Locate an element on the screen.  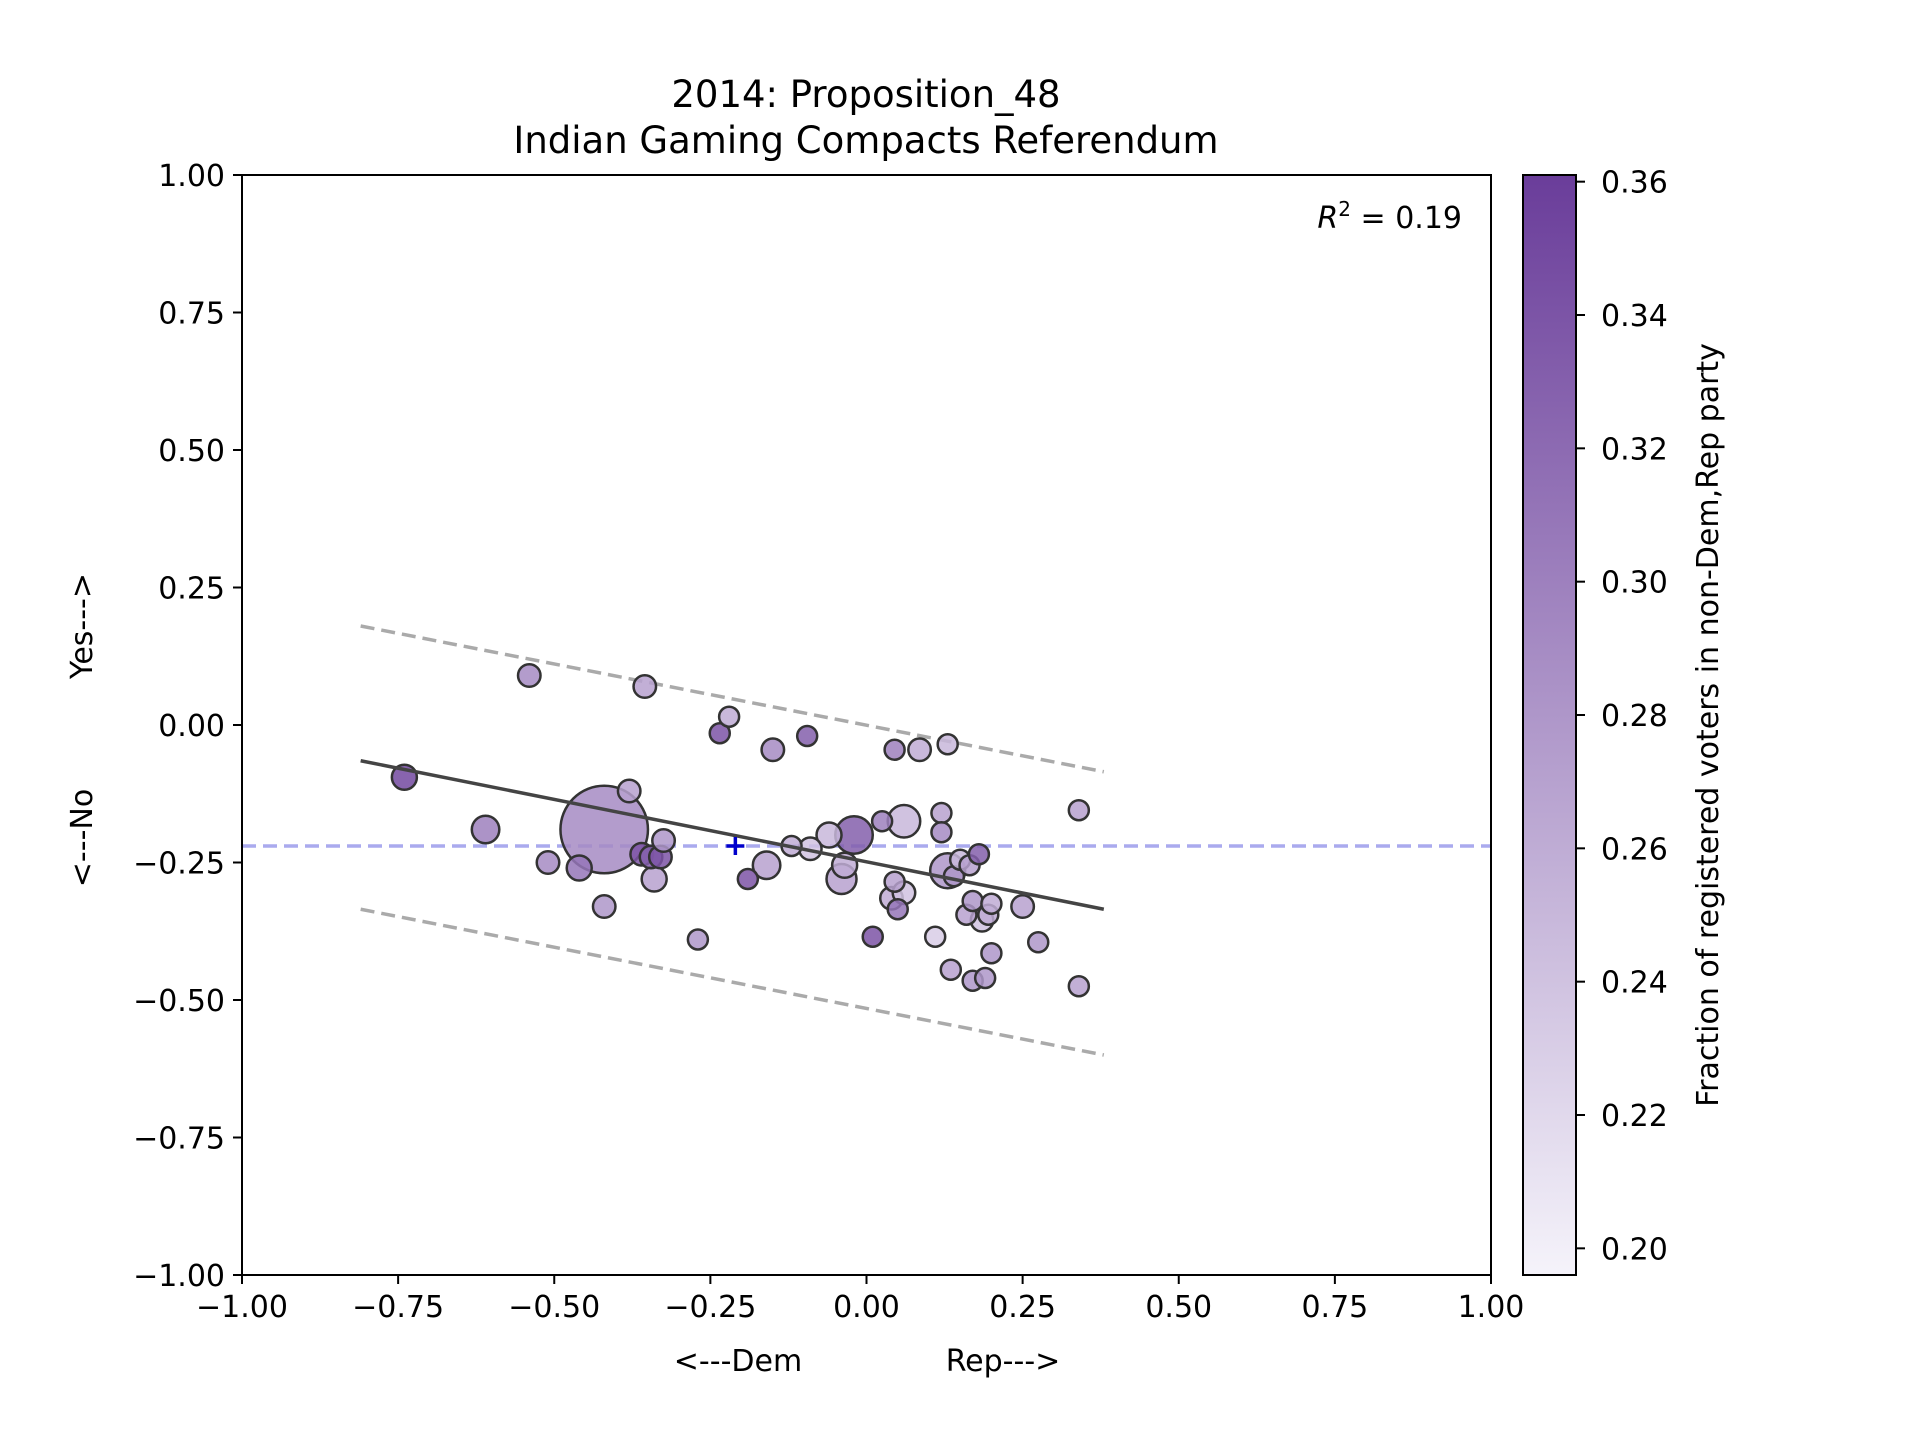
y-tick-label: −0.25 is located at coordinates (179, 864).